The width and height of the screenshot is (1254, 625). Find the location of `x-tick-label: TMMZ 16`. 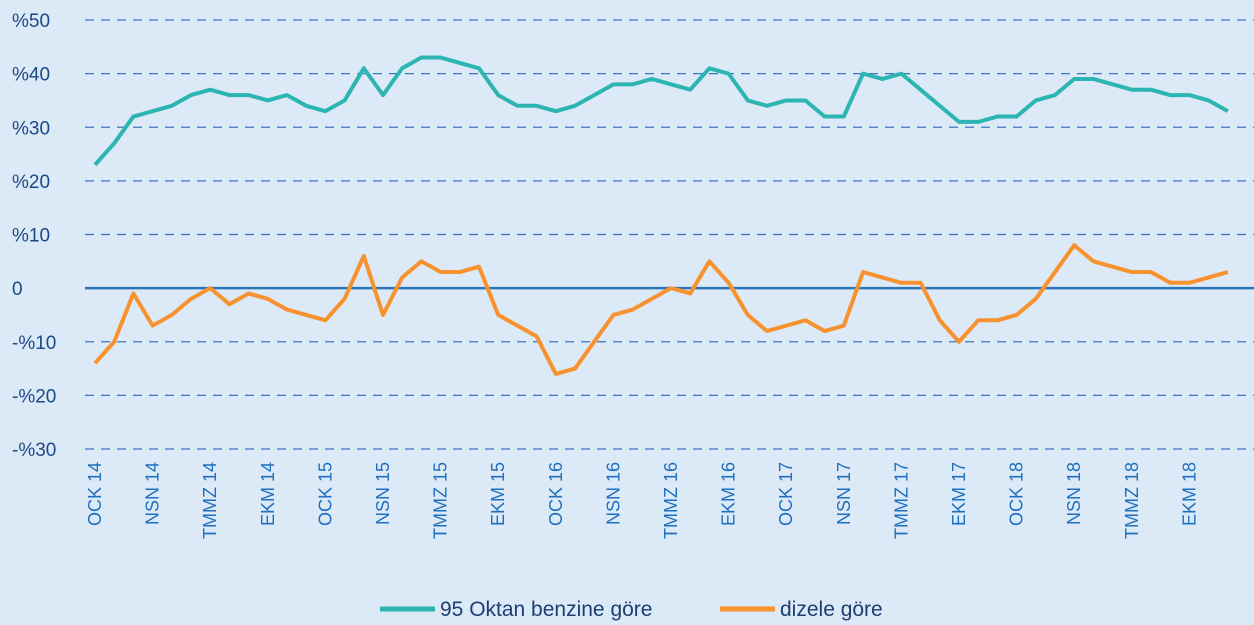

x-tick-label: TMMZ 16 is located at coordinates (671, 500).